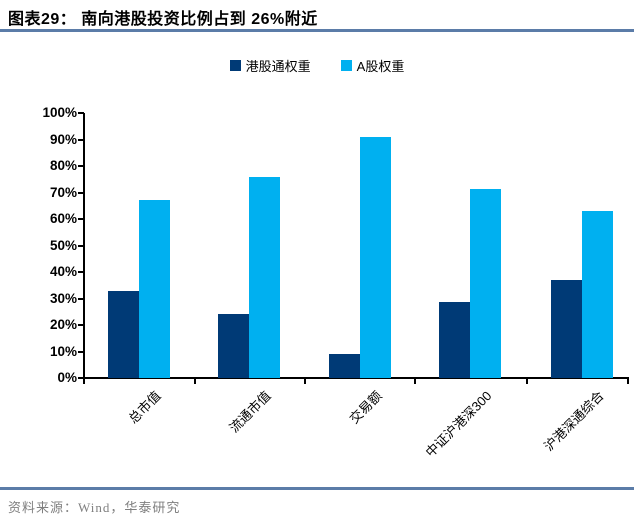 This screenshot has width=634, height=522. What do you see at coordinates (59, 112) in the screenshot?
I see `y-axis-tick-label: 100%` at bounding box center [59, 112].